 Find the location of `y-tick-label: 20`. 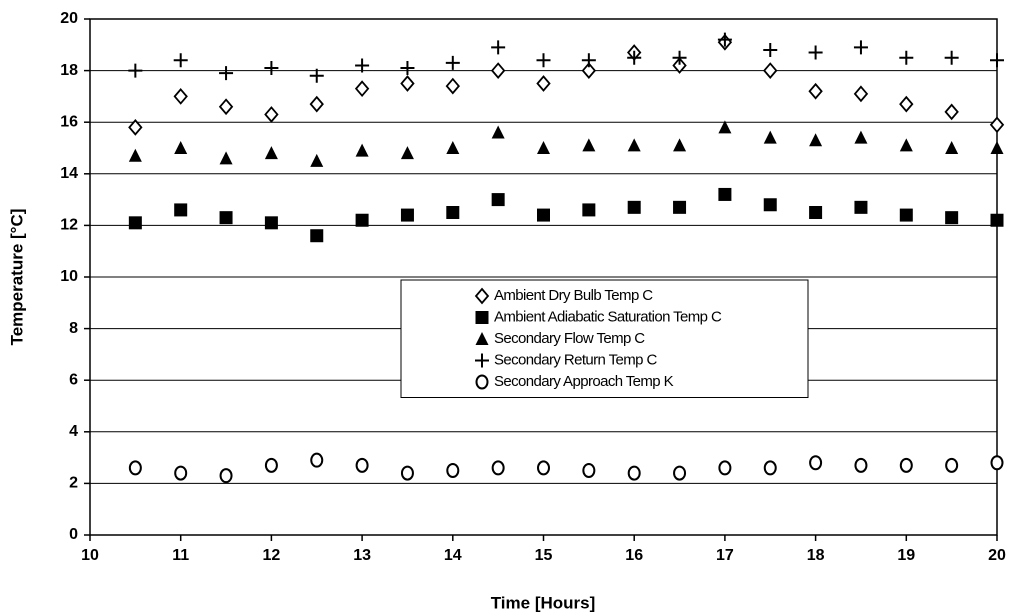

y-tick-label: 20 is located at coordinates (69, 18).